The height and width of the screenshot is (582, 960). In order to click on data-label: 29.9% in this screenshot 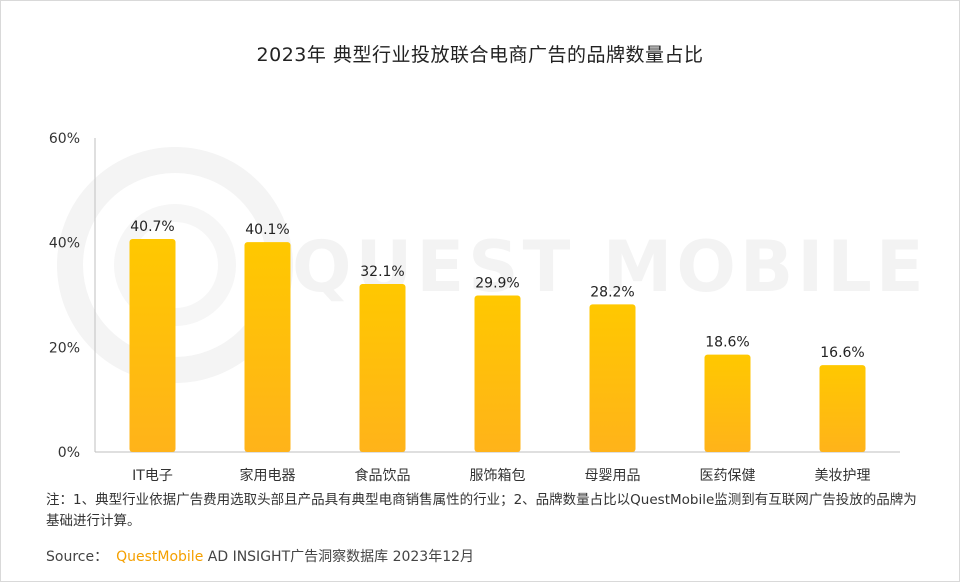, I will do `click(497, 284)`.